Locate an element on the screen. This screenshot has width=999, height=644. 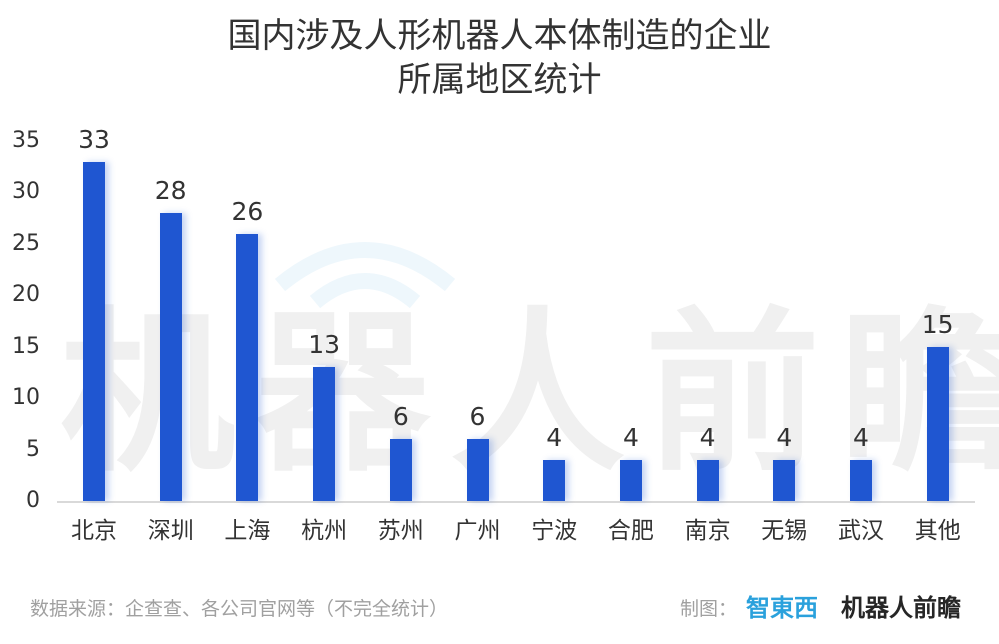
x-tick-label: 苏州 is located at coordinates (400, 531).